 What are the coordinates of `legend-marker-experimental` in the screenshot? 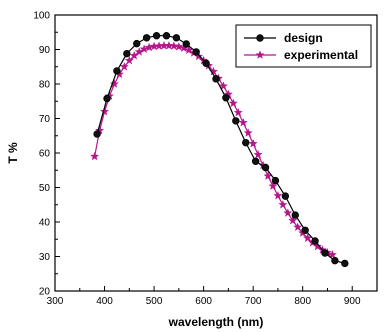 It's located at (260, 54).